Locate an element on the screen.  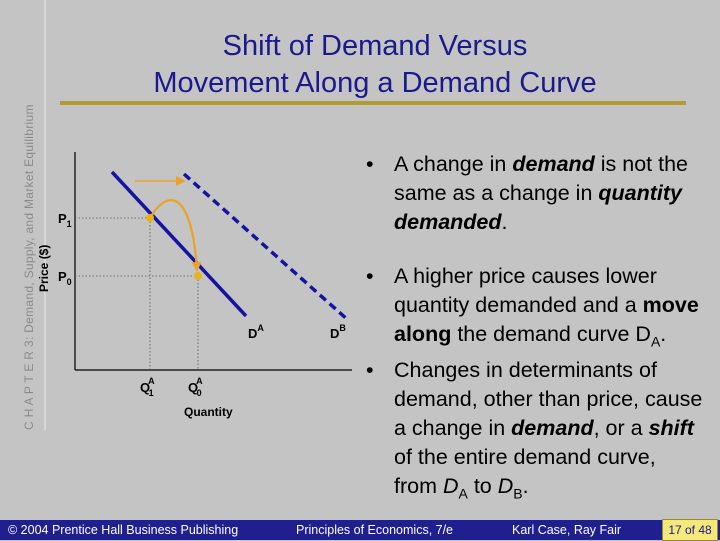
movement-arrow is located at coordinates (175, 235).